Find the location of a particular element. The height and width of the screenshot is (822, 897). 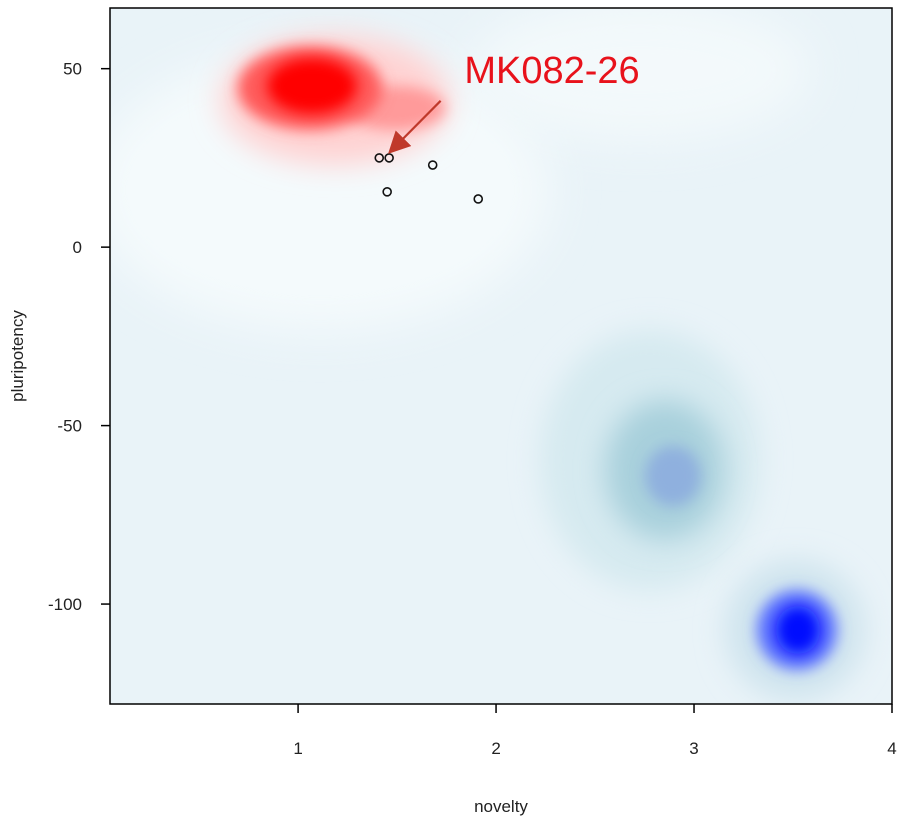

annotation: MK082-26 is located at coordinates (514, 102).